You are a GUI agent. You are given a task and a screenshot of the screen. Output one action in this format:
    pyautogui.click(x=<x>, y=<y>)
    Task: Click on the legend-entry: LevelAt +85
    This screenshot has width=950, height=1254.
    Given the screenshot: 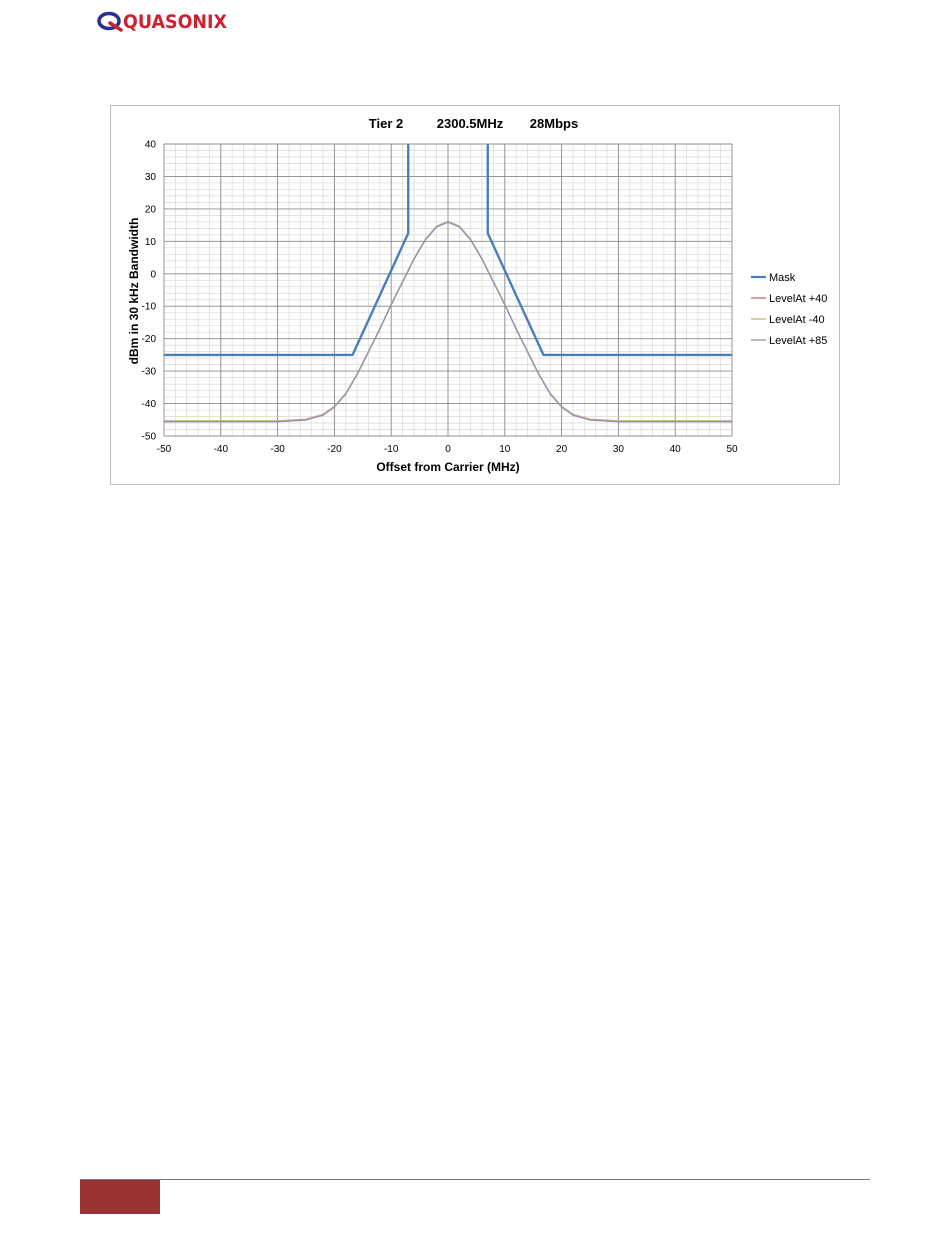 What is the action you would take?
    pyautogui.click(x=798, y=341)
    